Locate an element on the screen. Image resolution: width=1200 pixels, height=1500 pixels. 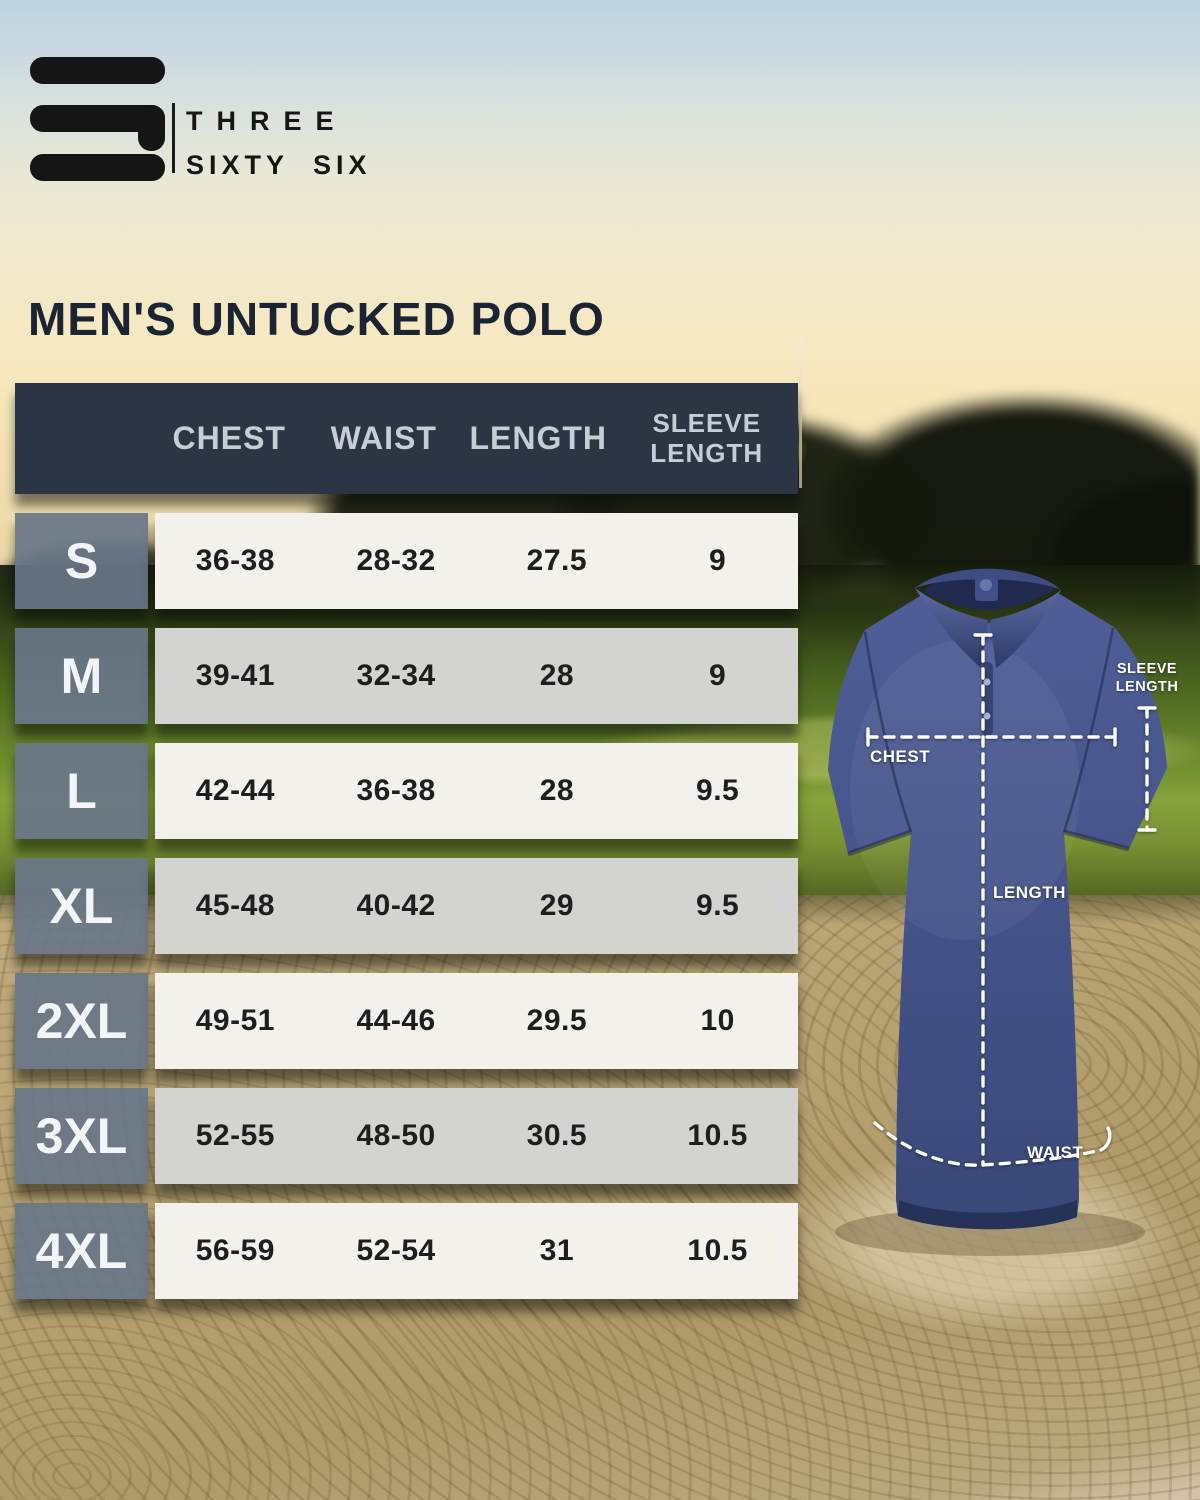
three-bars-s-icon is located at coordinates (97, 119).